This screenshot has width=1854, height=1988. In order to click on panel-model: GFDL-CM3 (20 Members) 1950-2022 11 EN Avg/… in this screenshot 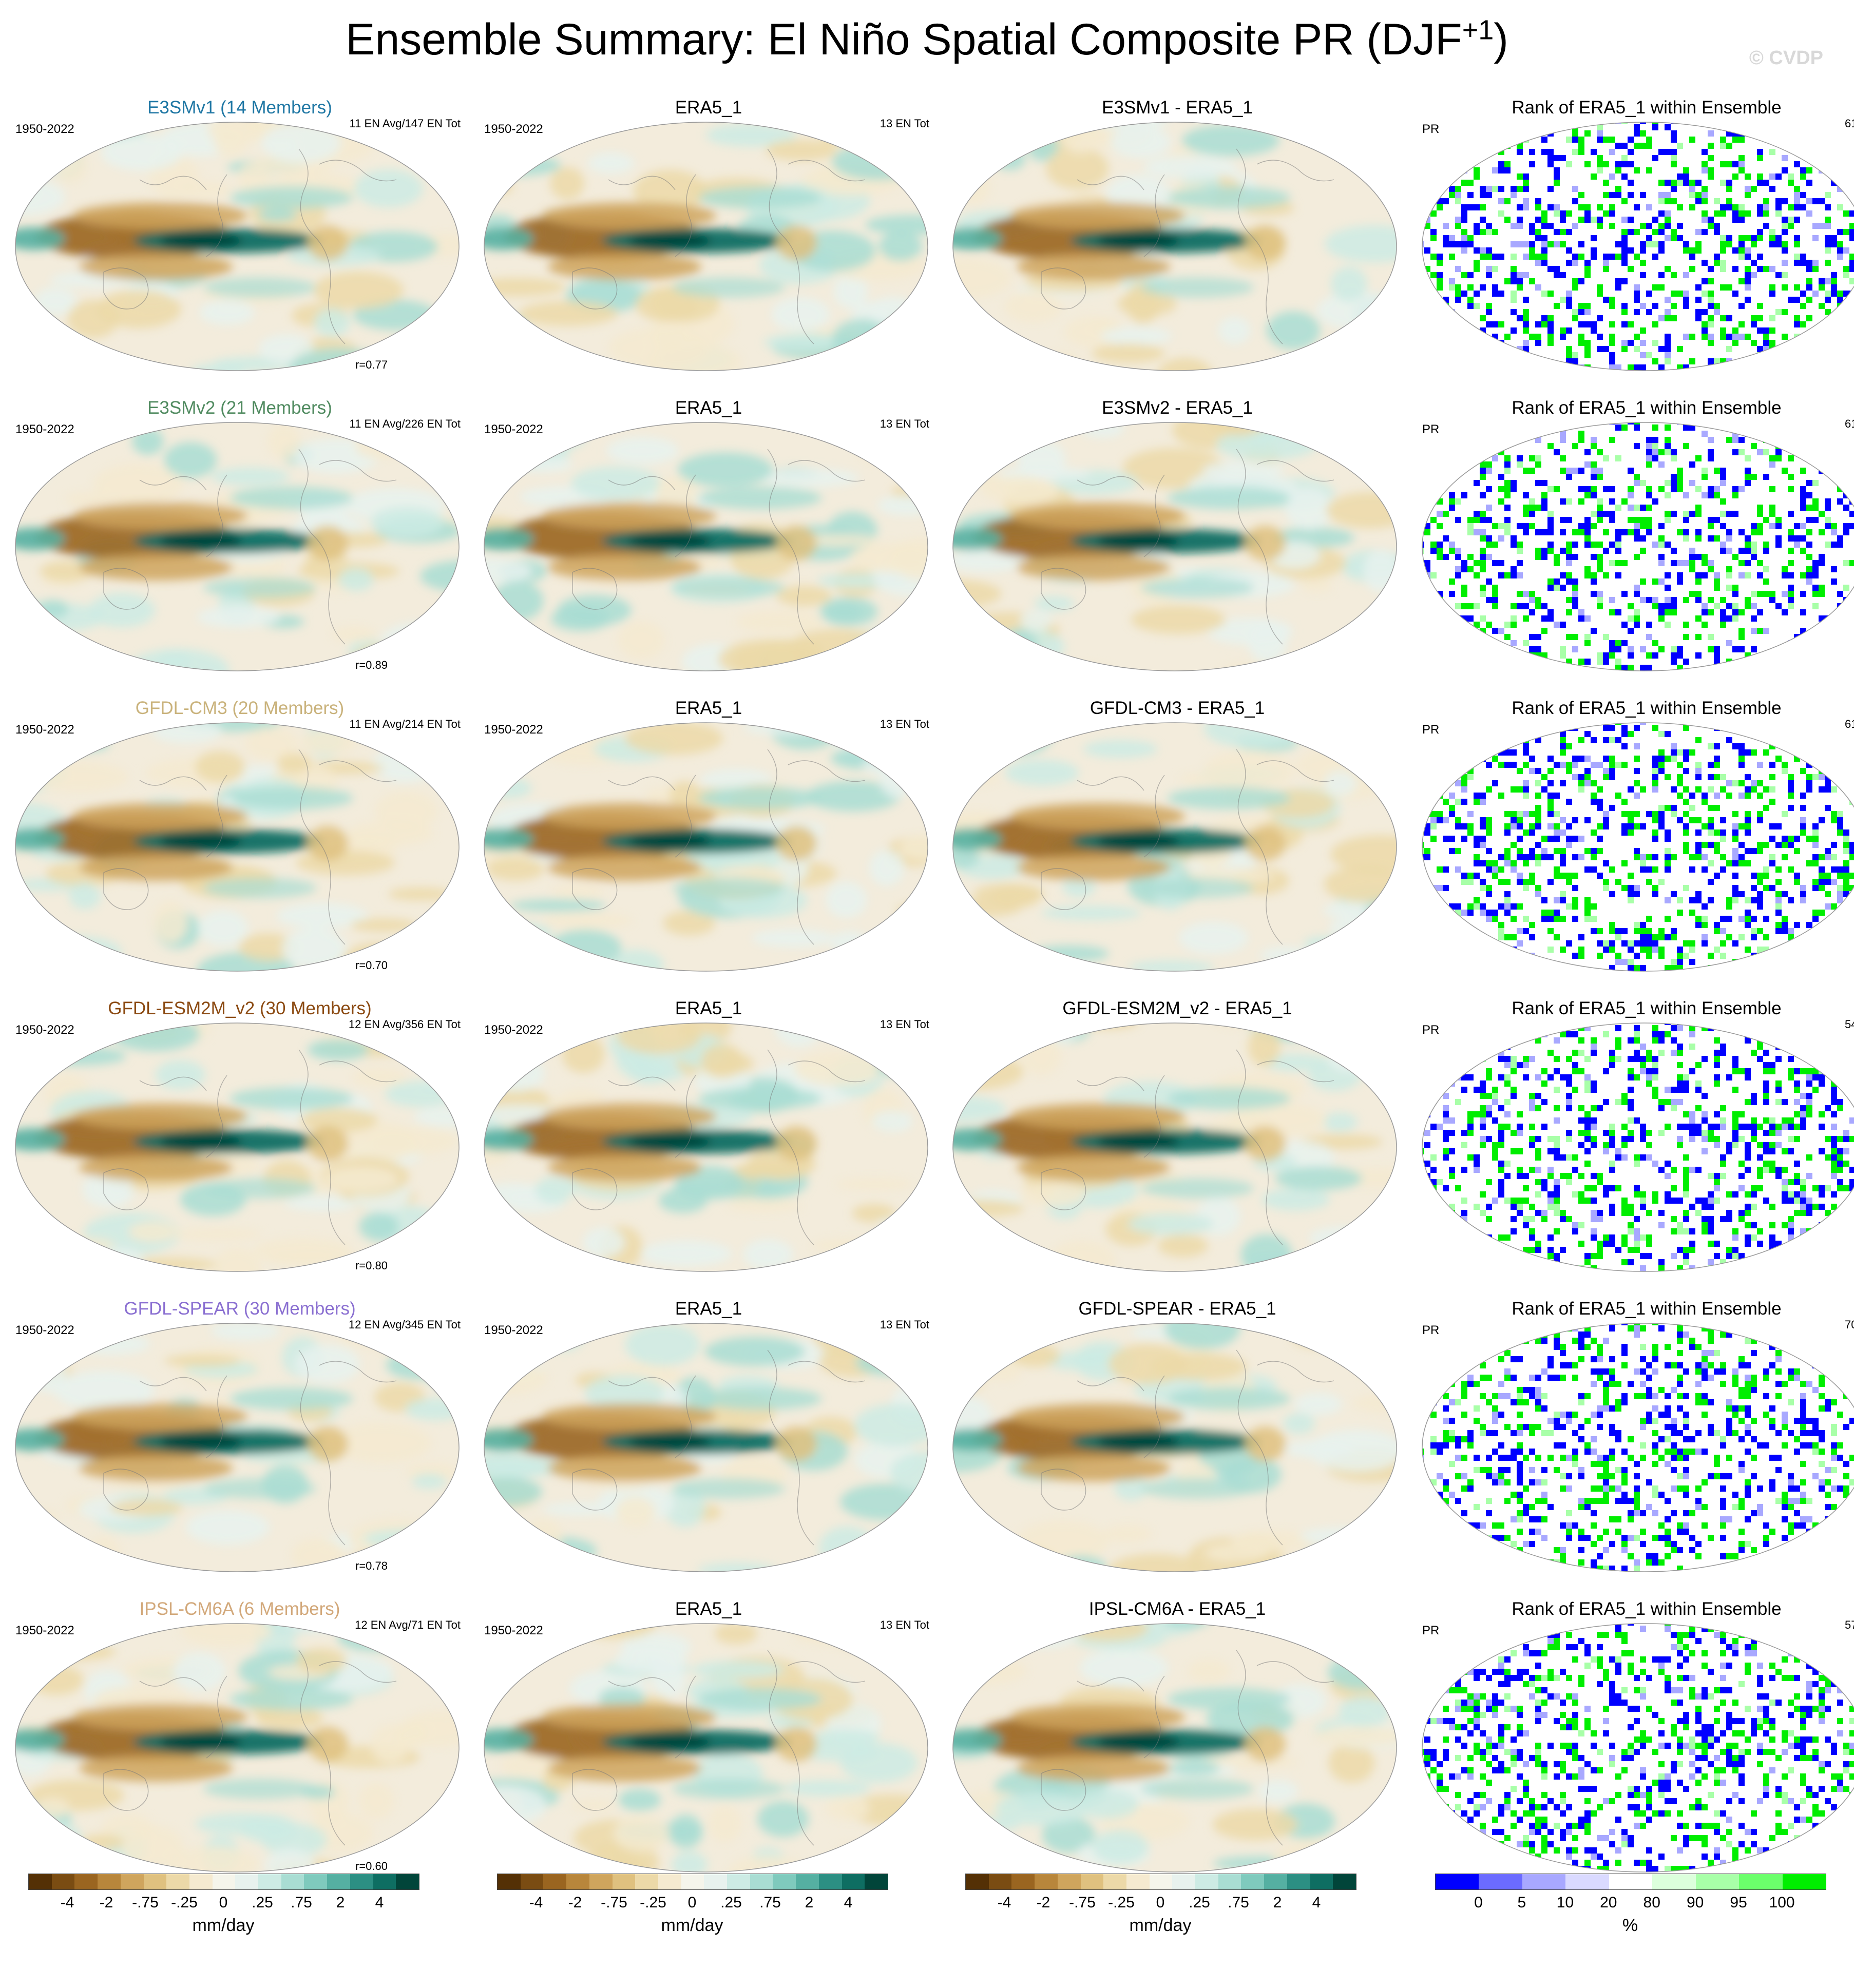, I will do `click(239, 848)`.